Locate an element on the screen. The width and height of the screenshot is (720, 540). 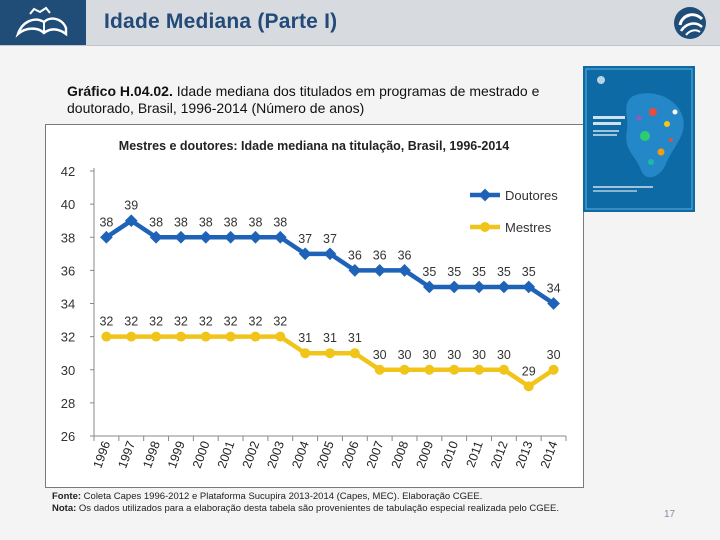
note-label: Nota: is located at coordinates (64, 508).